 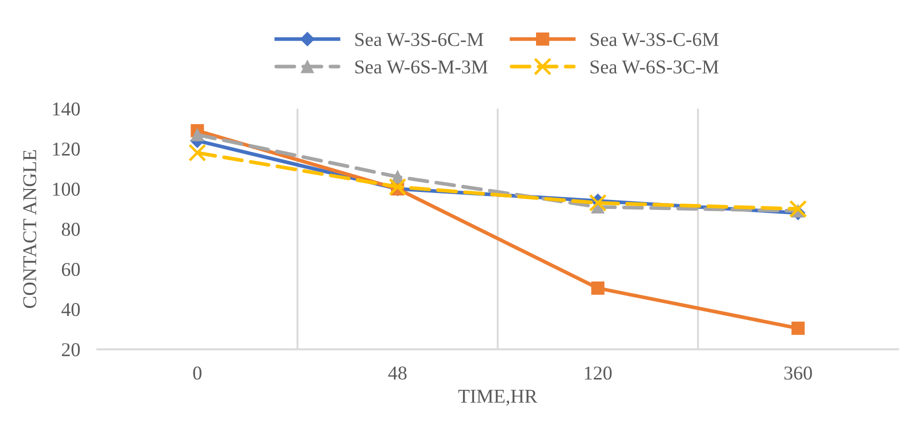 I want to click on x-tick-label: 48, so click(x=397, y=373).